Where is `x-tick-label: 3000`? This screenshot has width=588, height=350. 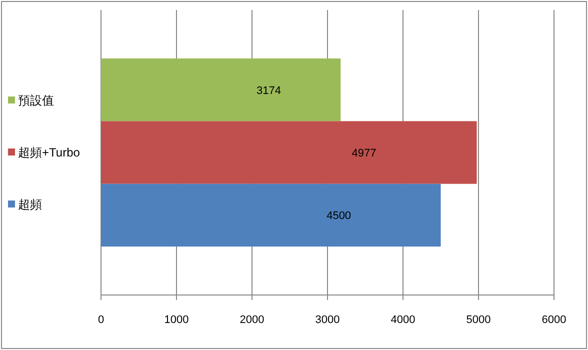
x-tick-label: 3000 is located at coordinates (327, 320).